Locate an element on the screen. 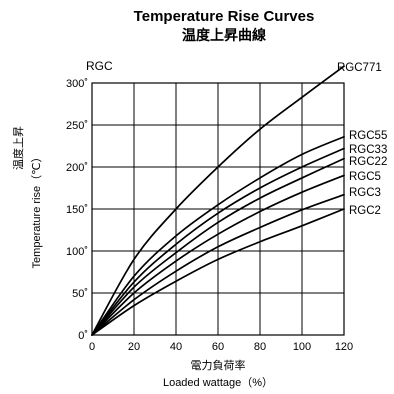 Image resolution: width=394 pixels, height=394 pixels. x-tick-label: 120 is located at coordinates (344, 347).